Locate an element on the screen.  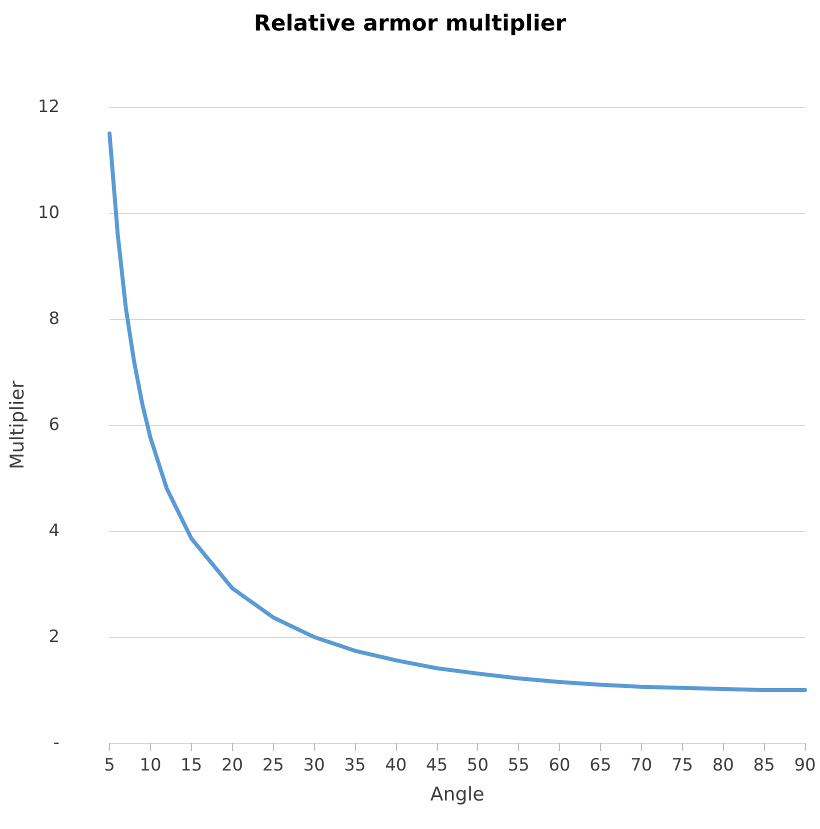
y-axis-title: Multiplier is located at coordinates (17, 425).